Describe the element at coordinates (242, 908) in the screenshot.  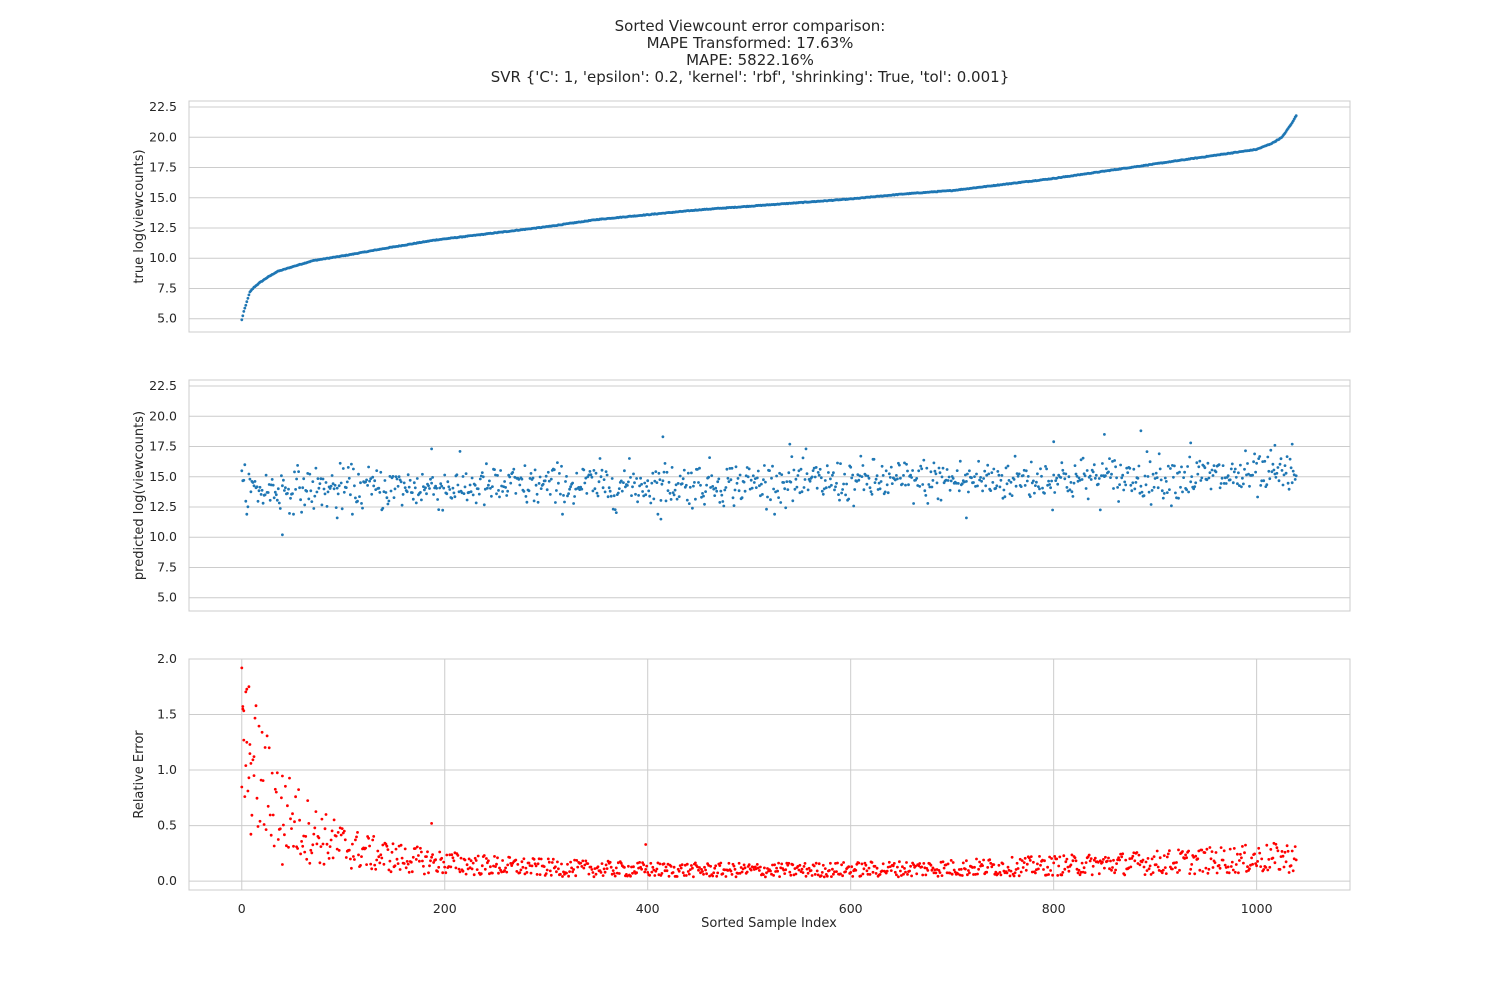
I see `x-tick-label: 0` at that location.